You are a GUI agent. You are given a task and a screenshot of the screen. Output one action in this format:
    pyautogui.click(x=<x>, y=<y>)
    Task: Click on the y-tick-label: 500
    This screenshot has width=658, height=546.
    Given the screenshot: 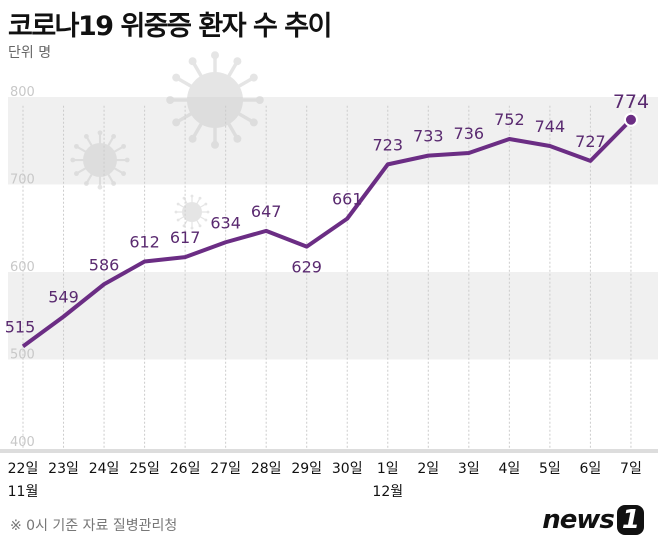 What is the action you would take?
    pyautogui.click(x=22, y=355)
    